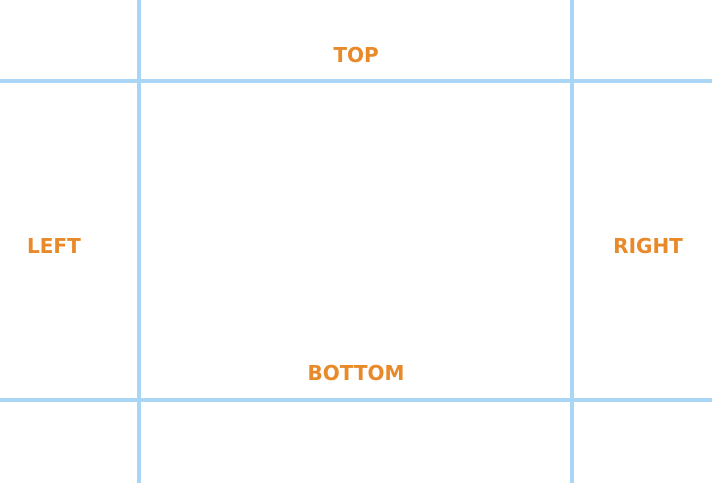 The image size is (712, 483). What do you see at coordinates (54, 246) in the screenshot?
I see `left-label: LEFT` at bounding box center [54, 246].